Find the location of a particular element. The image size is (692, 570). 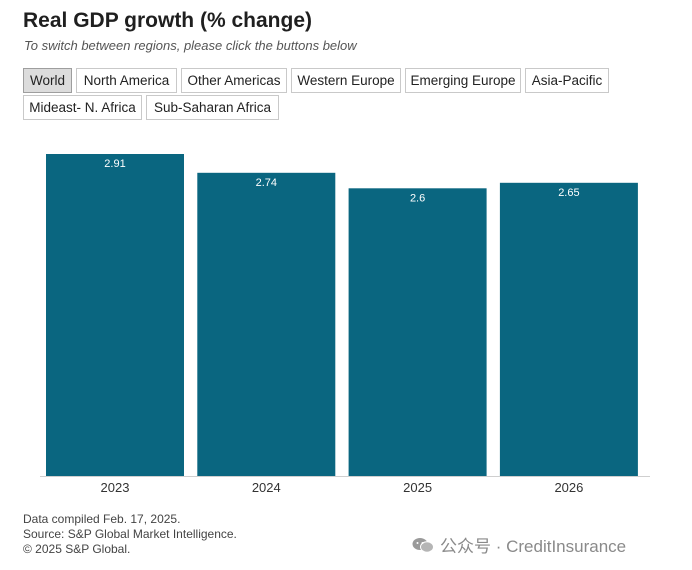

region-button-emerging-europe: Emerging Europe is located at coordinates (463, 80).